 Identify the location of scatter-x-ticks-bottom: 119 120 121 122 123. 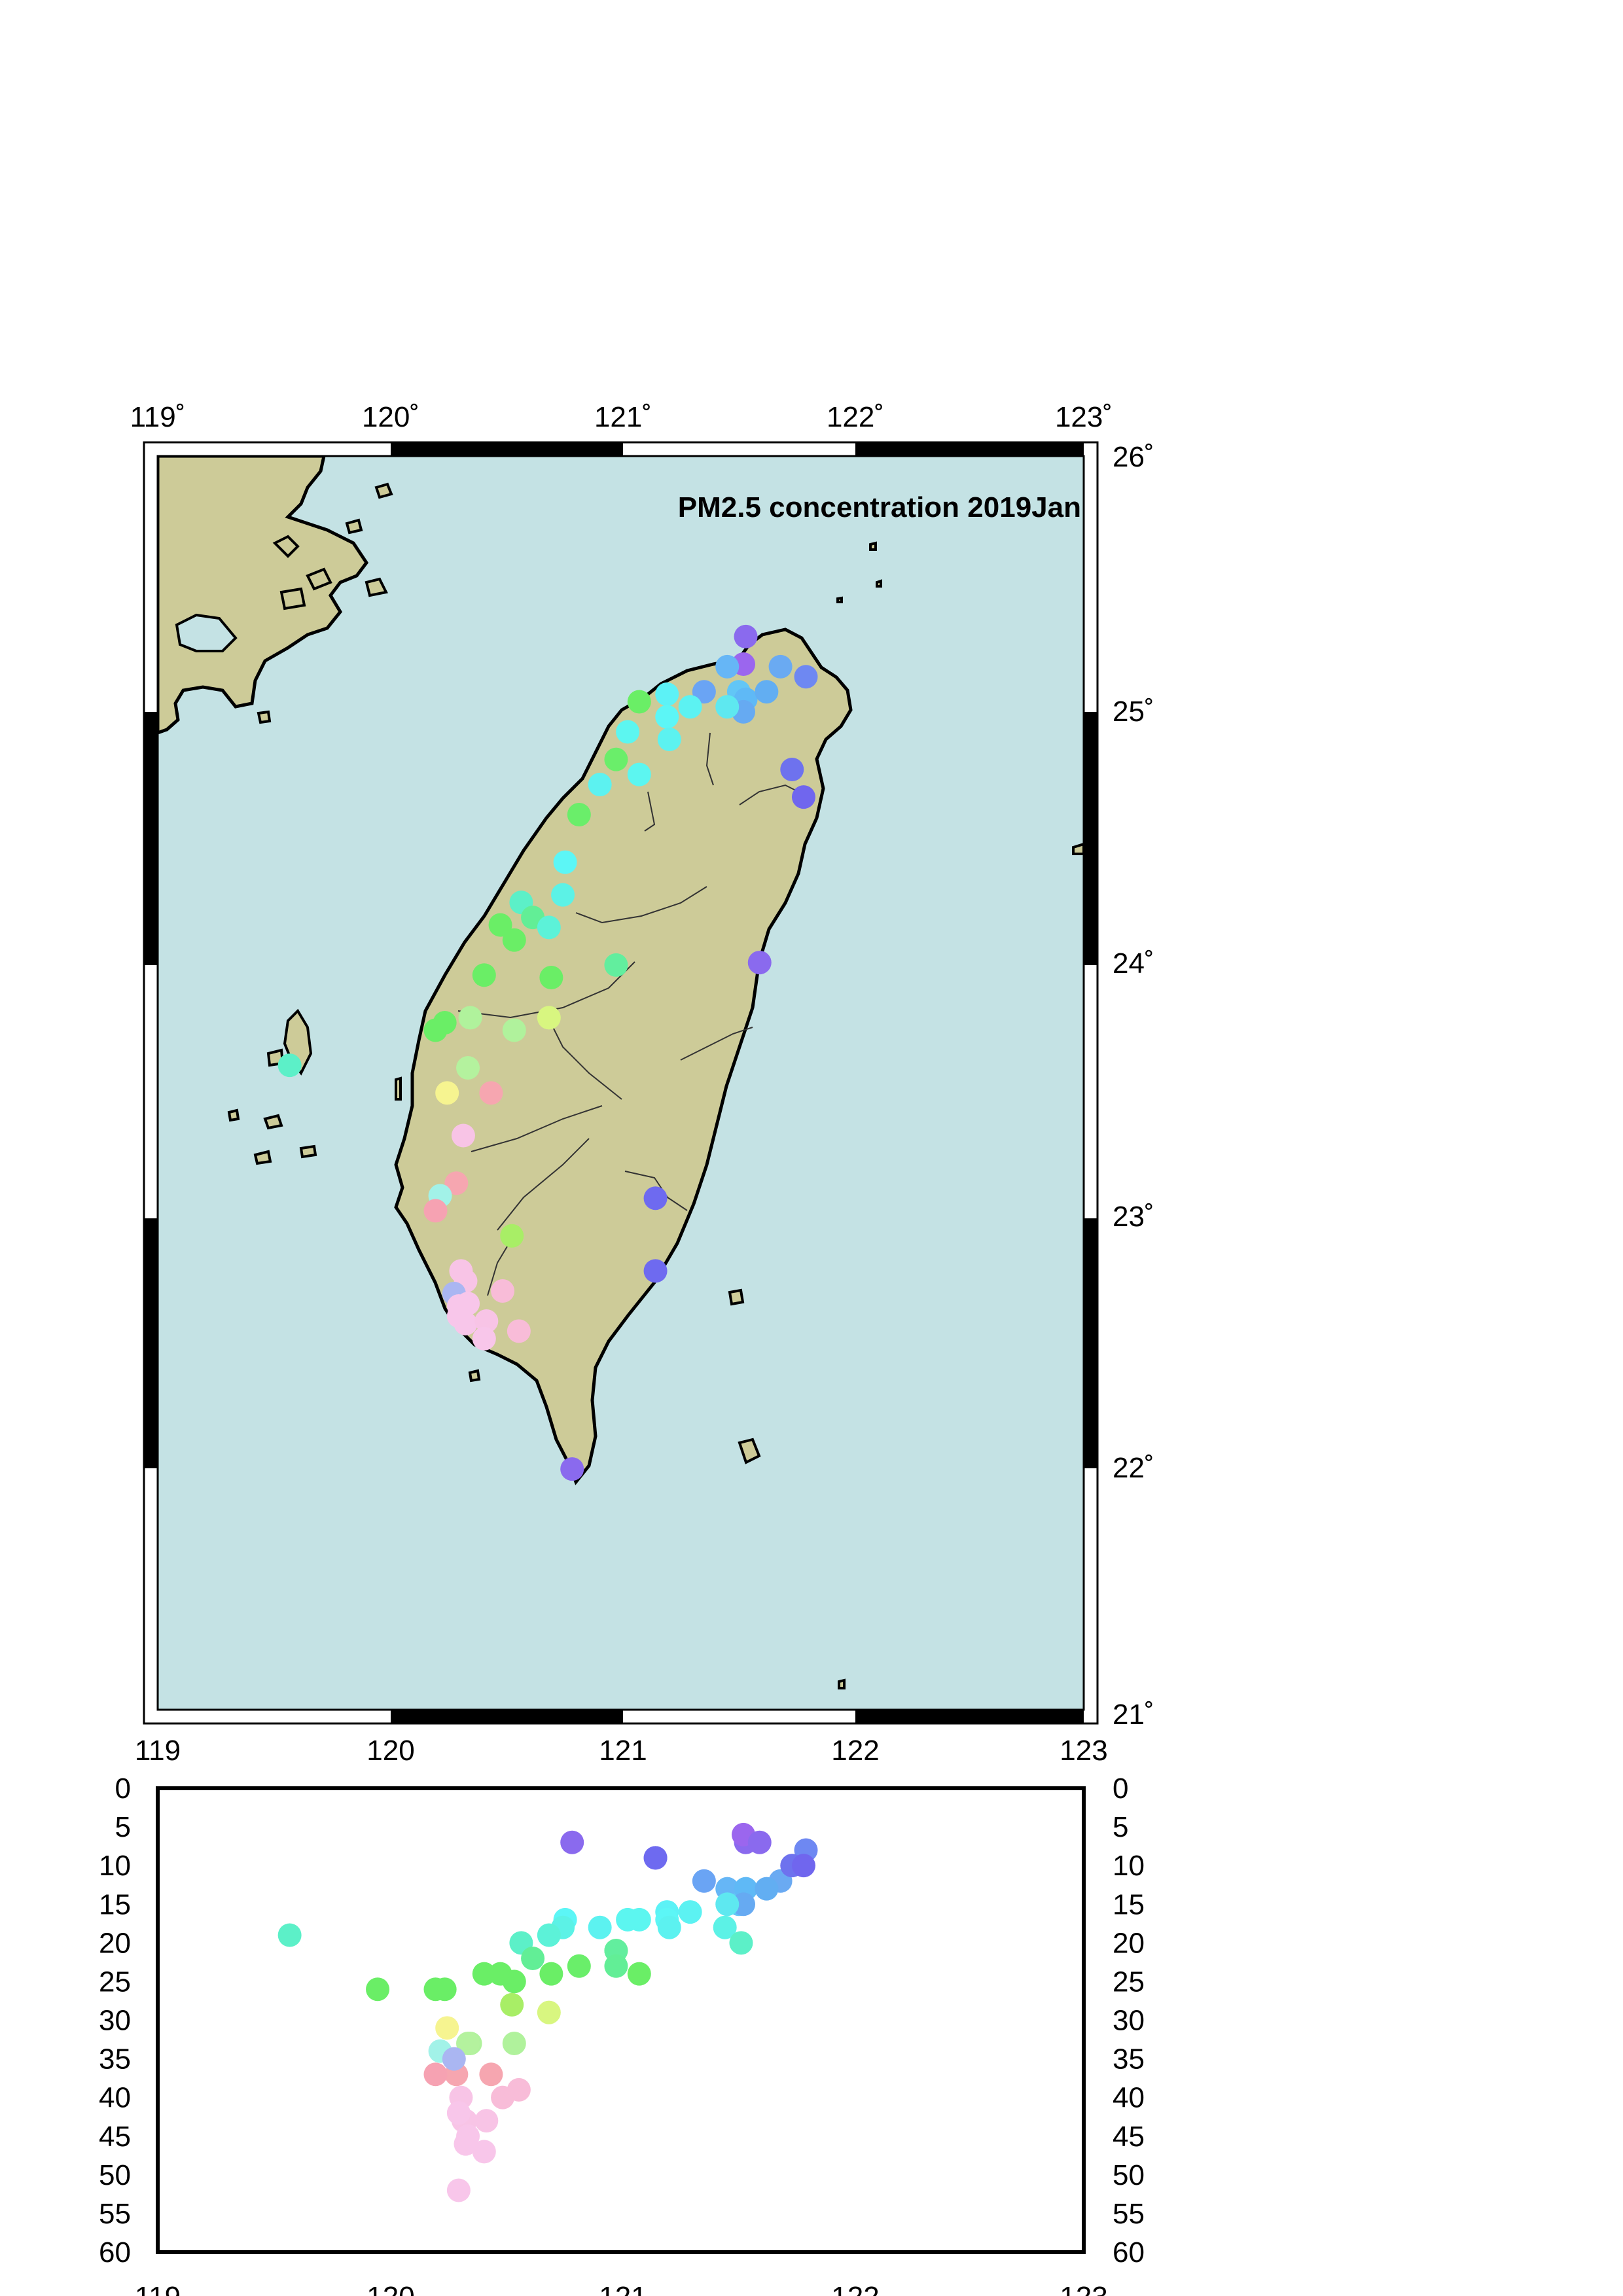
(621, 2288).